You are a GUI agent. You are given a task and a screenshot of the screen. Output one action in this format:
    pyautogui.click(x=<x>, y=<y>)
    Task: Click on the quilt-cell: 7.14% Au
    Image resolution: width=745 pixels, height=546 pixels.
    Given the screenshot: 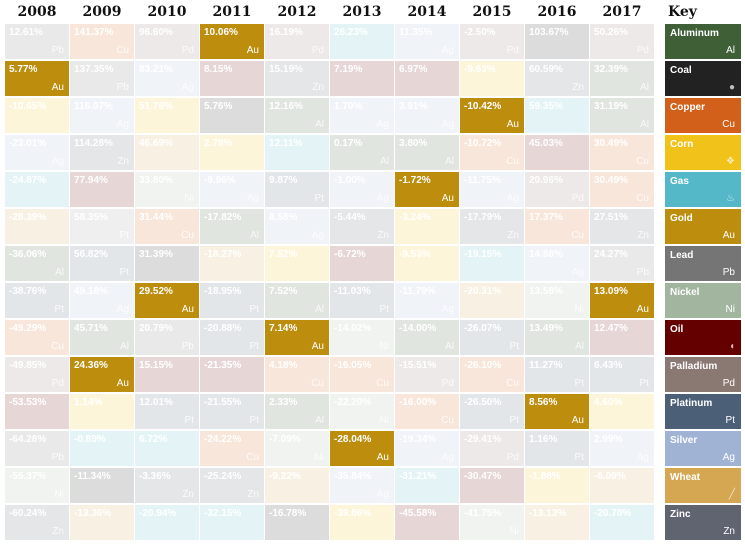 What is the action you would take?
    pyautogui.click(x=297, y=337)
    